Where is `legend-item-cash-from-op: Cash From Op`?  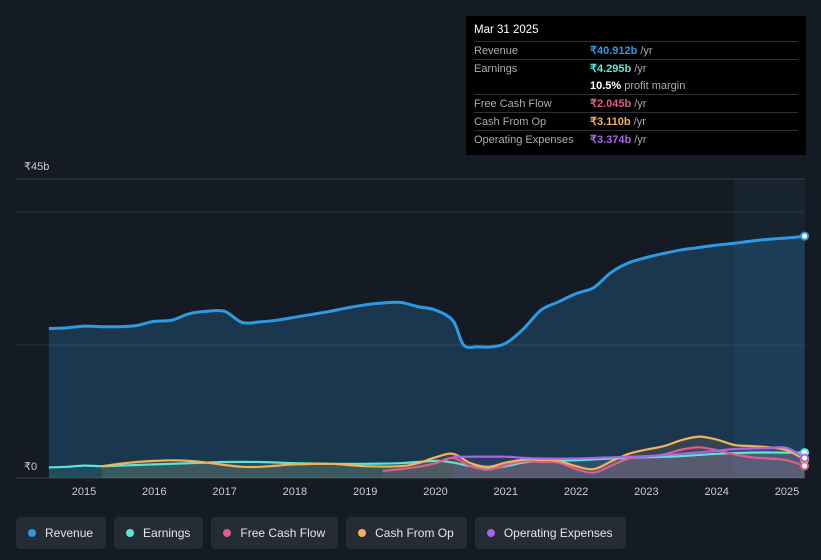
legend-item-cash-from-op: Cash From Op is located at coordinates (406, 533).